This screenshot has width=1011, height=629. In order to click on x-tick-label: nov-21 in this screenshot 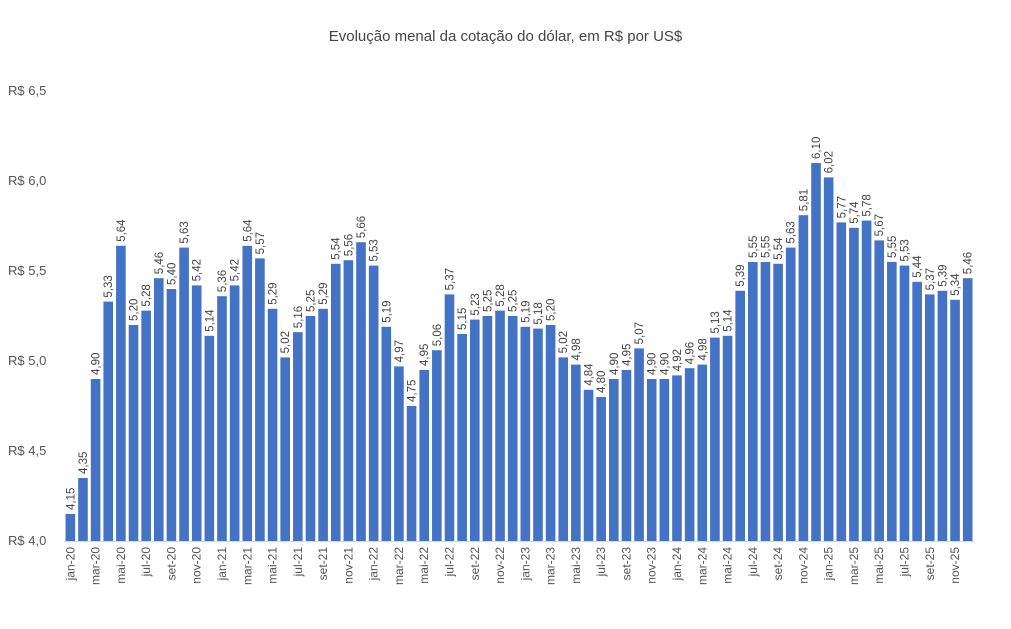, I will do `click(348, 565)`.